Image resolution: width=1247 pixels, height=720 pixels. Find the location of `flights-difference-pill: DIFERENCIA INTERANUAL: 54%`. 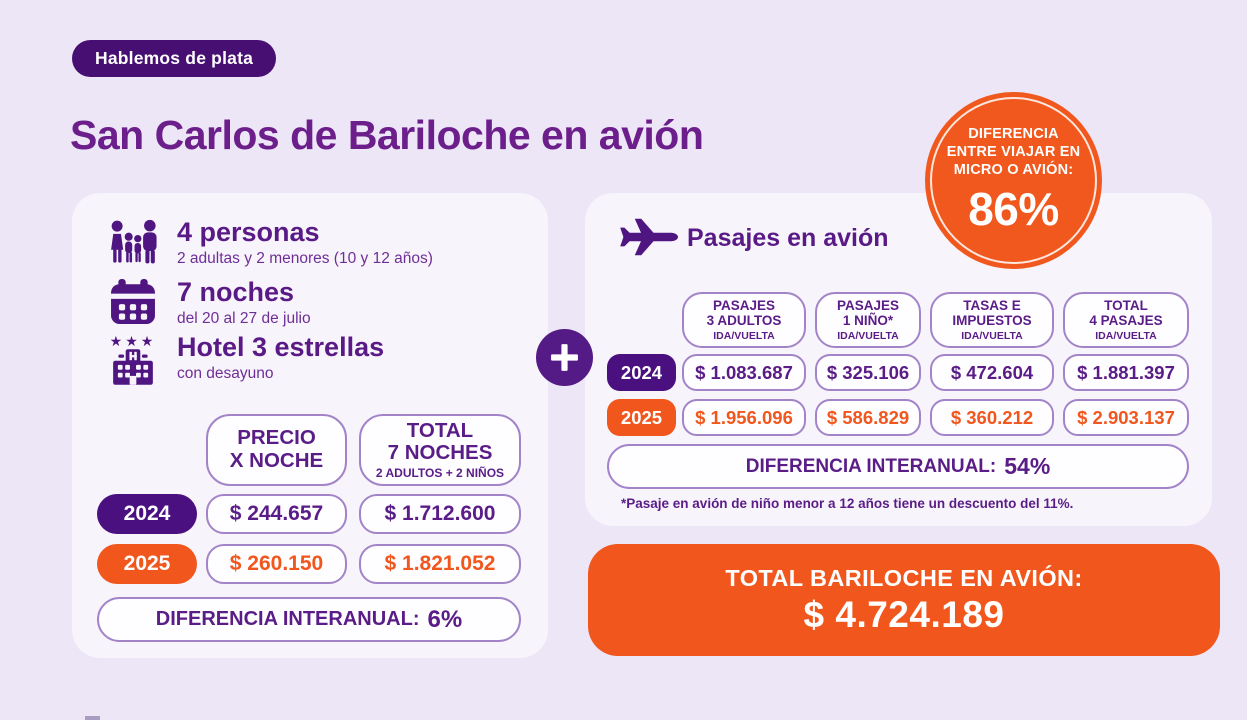

flights-difference-pill: DIFERENCIA INTERANUAL: 54% is located at coordinates (898, 466).